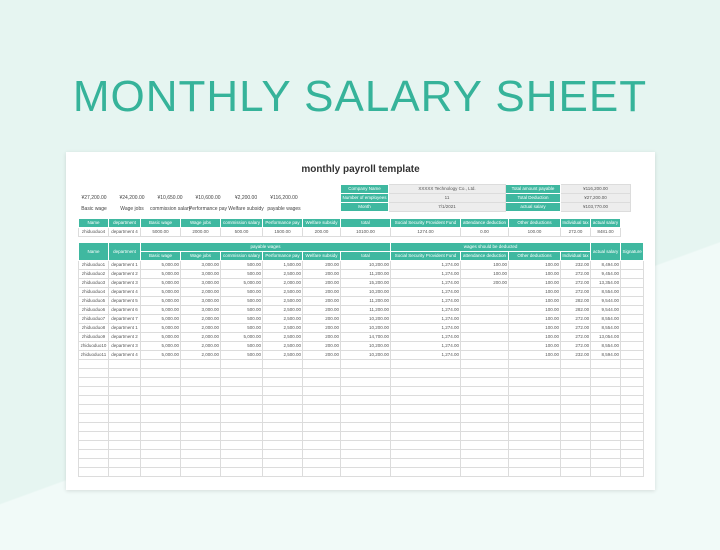 This screenshot has height=550, width=720. I want to click on cell: department 5, so click(124, 301).